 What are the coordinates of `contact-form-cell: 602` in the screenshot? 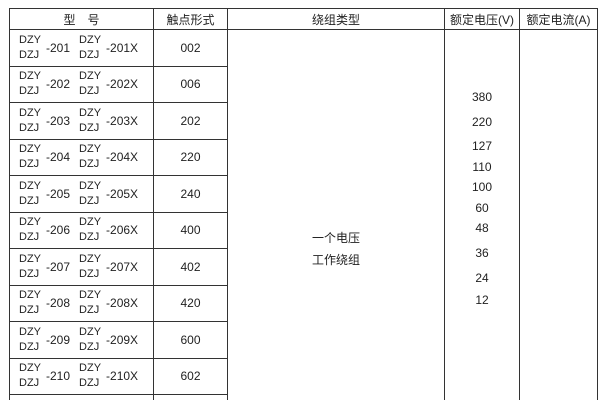 It's located at (191, 376).